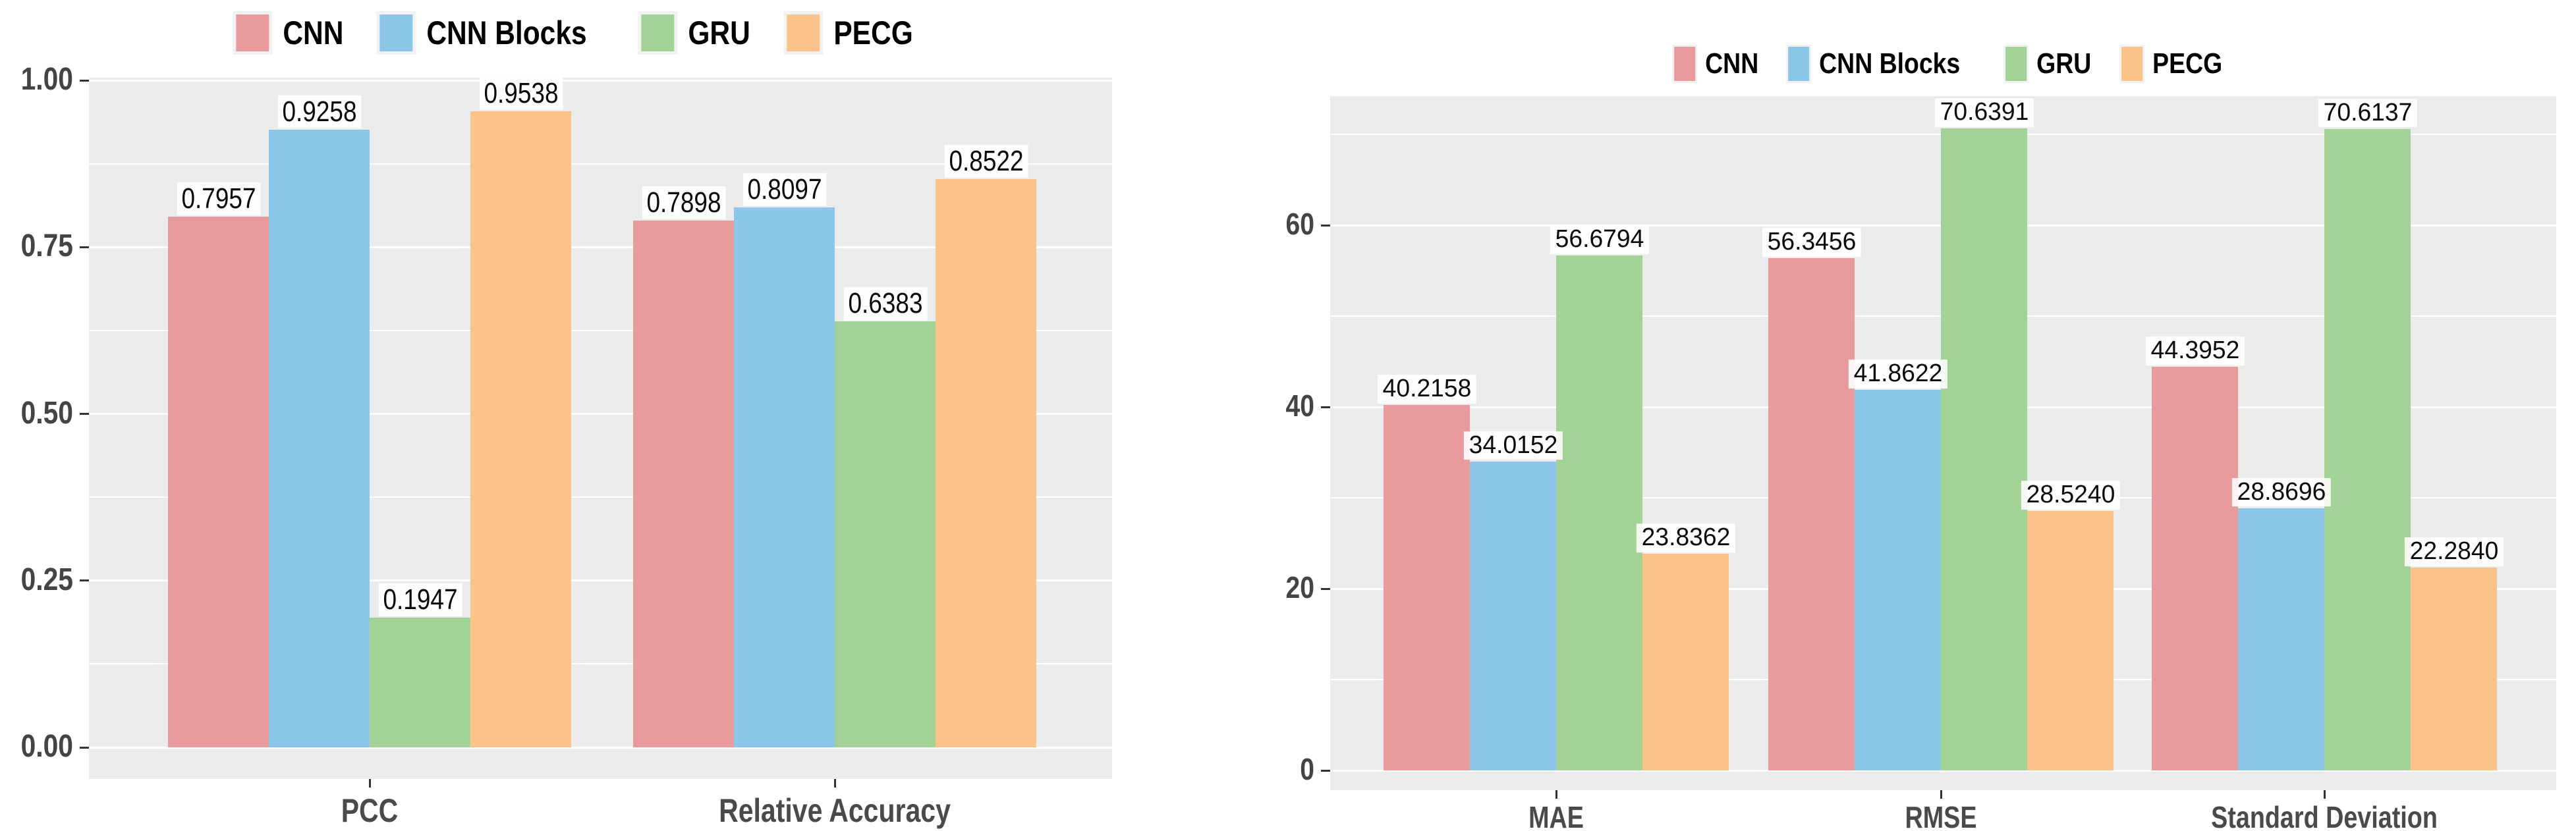 This screenshot has height=831, width=2576. Describe the element at coordinates (1299, 224) in the screenshot. I see `y-axis-tick-label: 60` at that location.